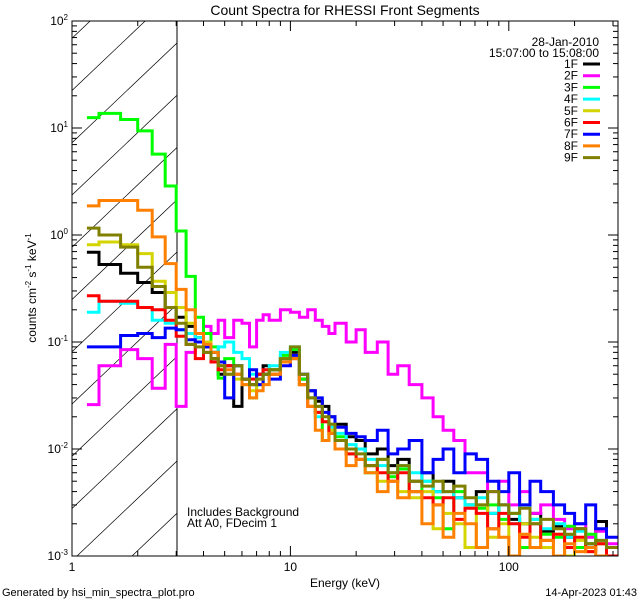 The image size is (640, 600). What do you see at coordinates (582, 134) in the screenshot?
I see `legend-item-7F: 7F` at bounding box center [582, 134].